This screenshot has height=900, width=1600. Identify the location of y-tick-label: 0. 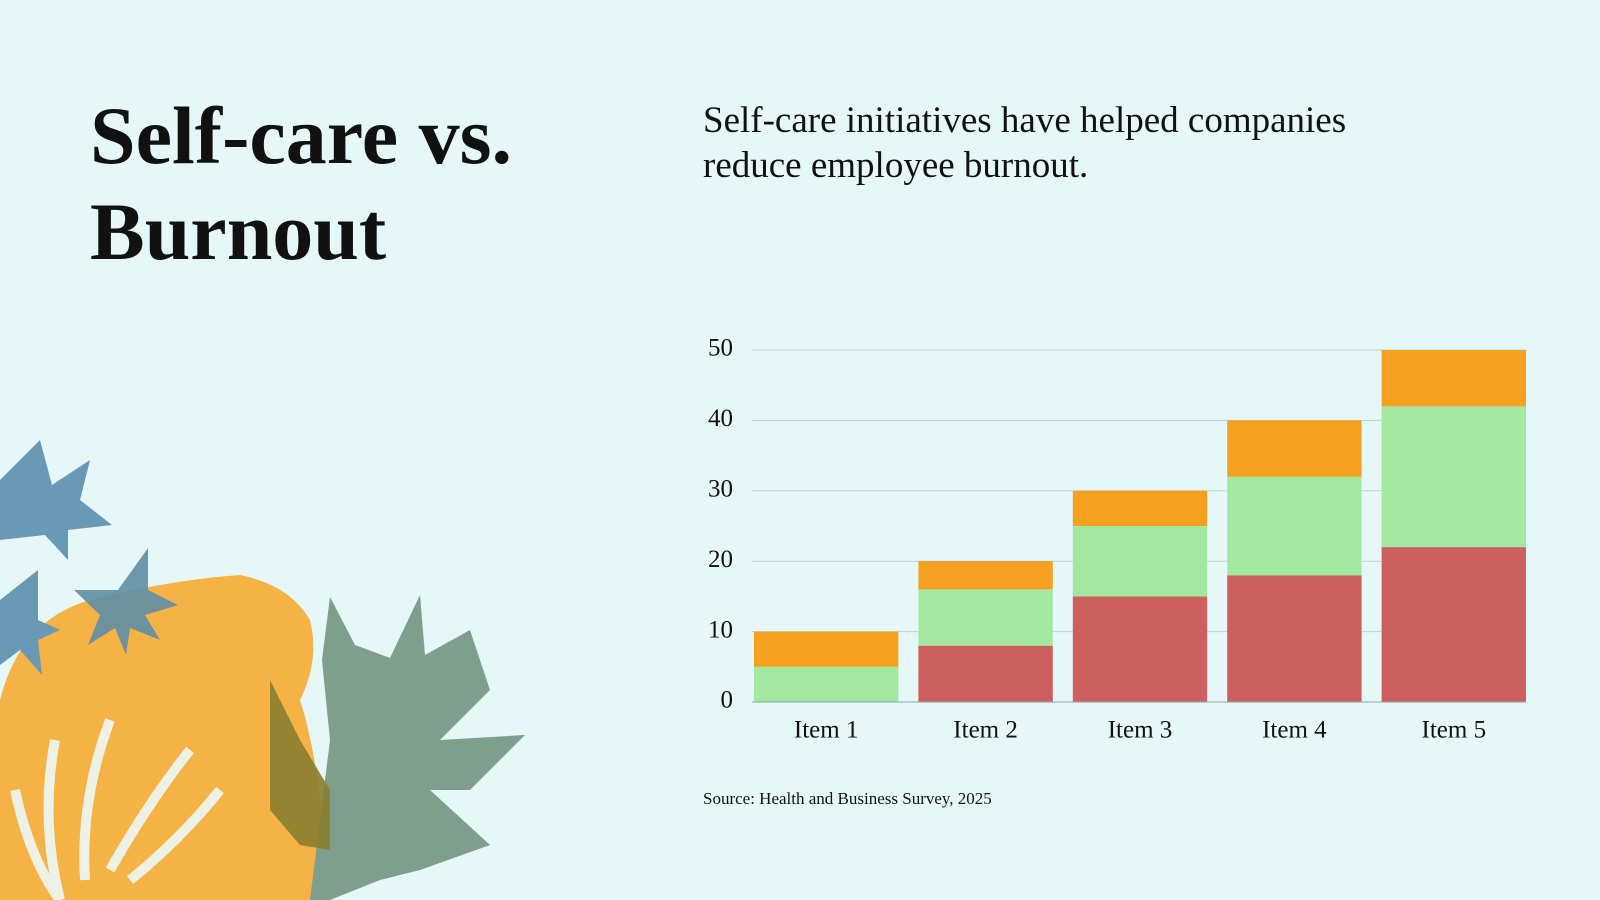
(727, 700).